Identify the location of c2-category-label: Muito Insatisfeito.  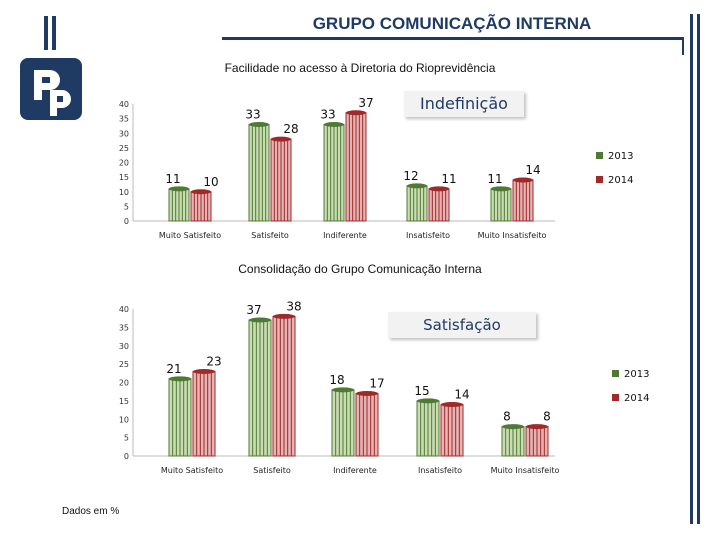
(525, 470).